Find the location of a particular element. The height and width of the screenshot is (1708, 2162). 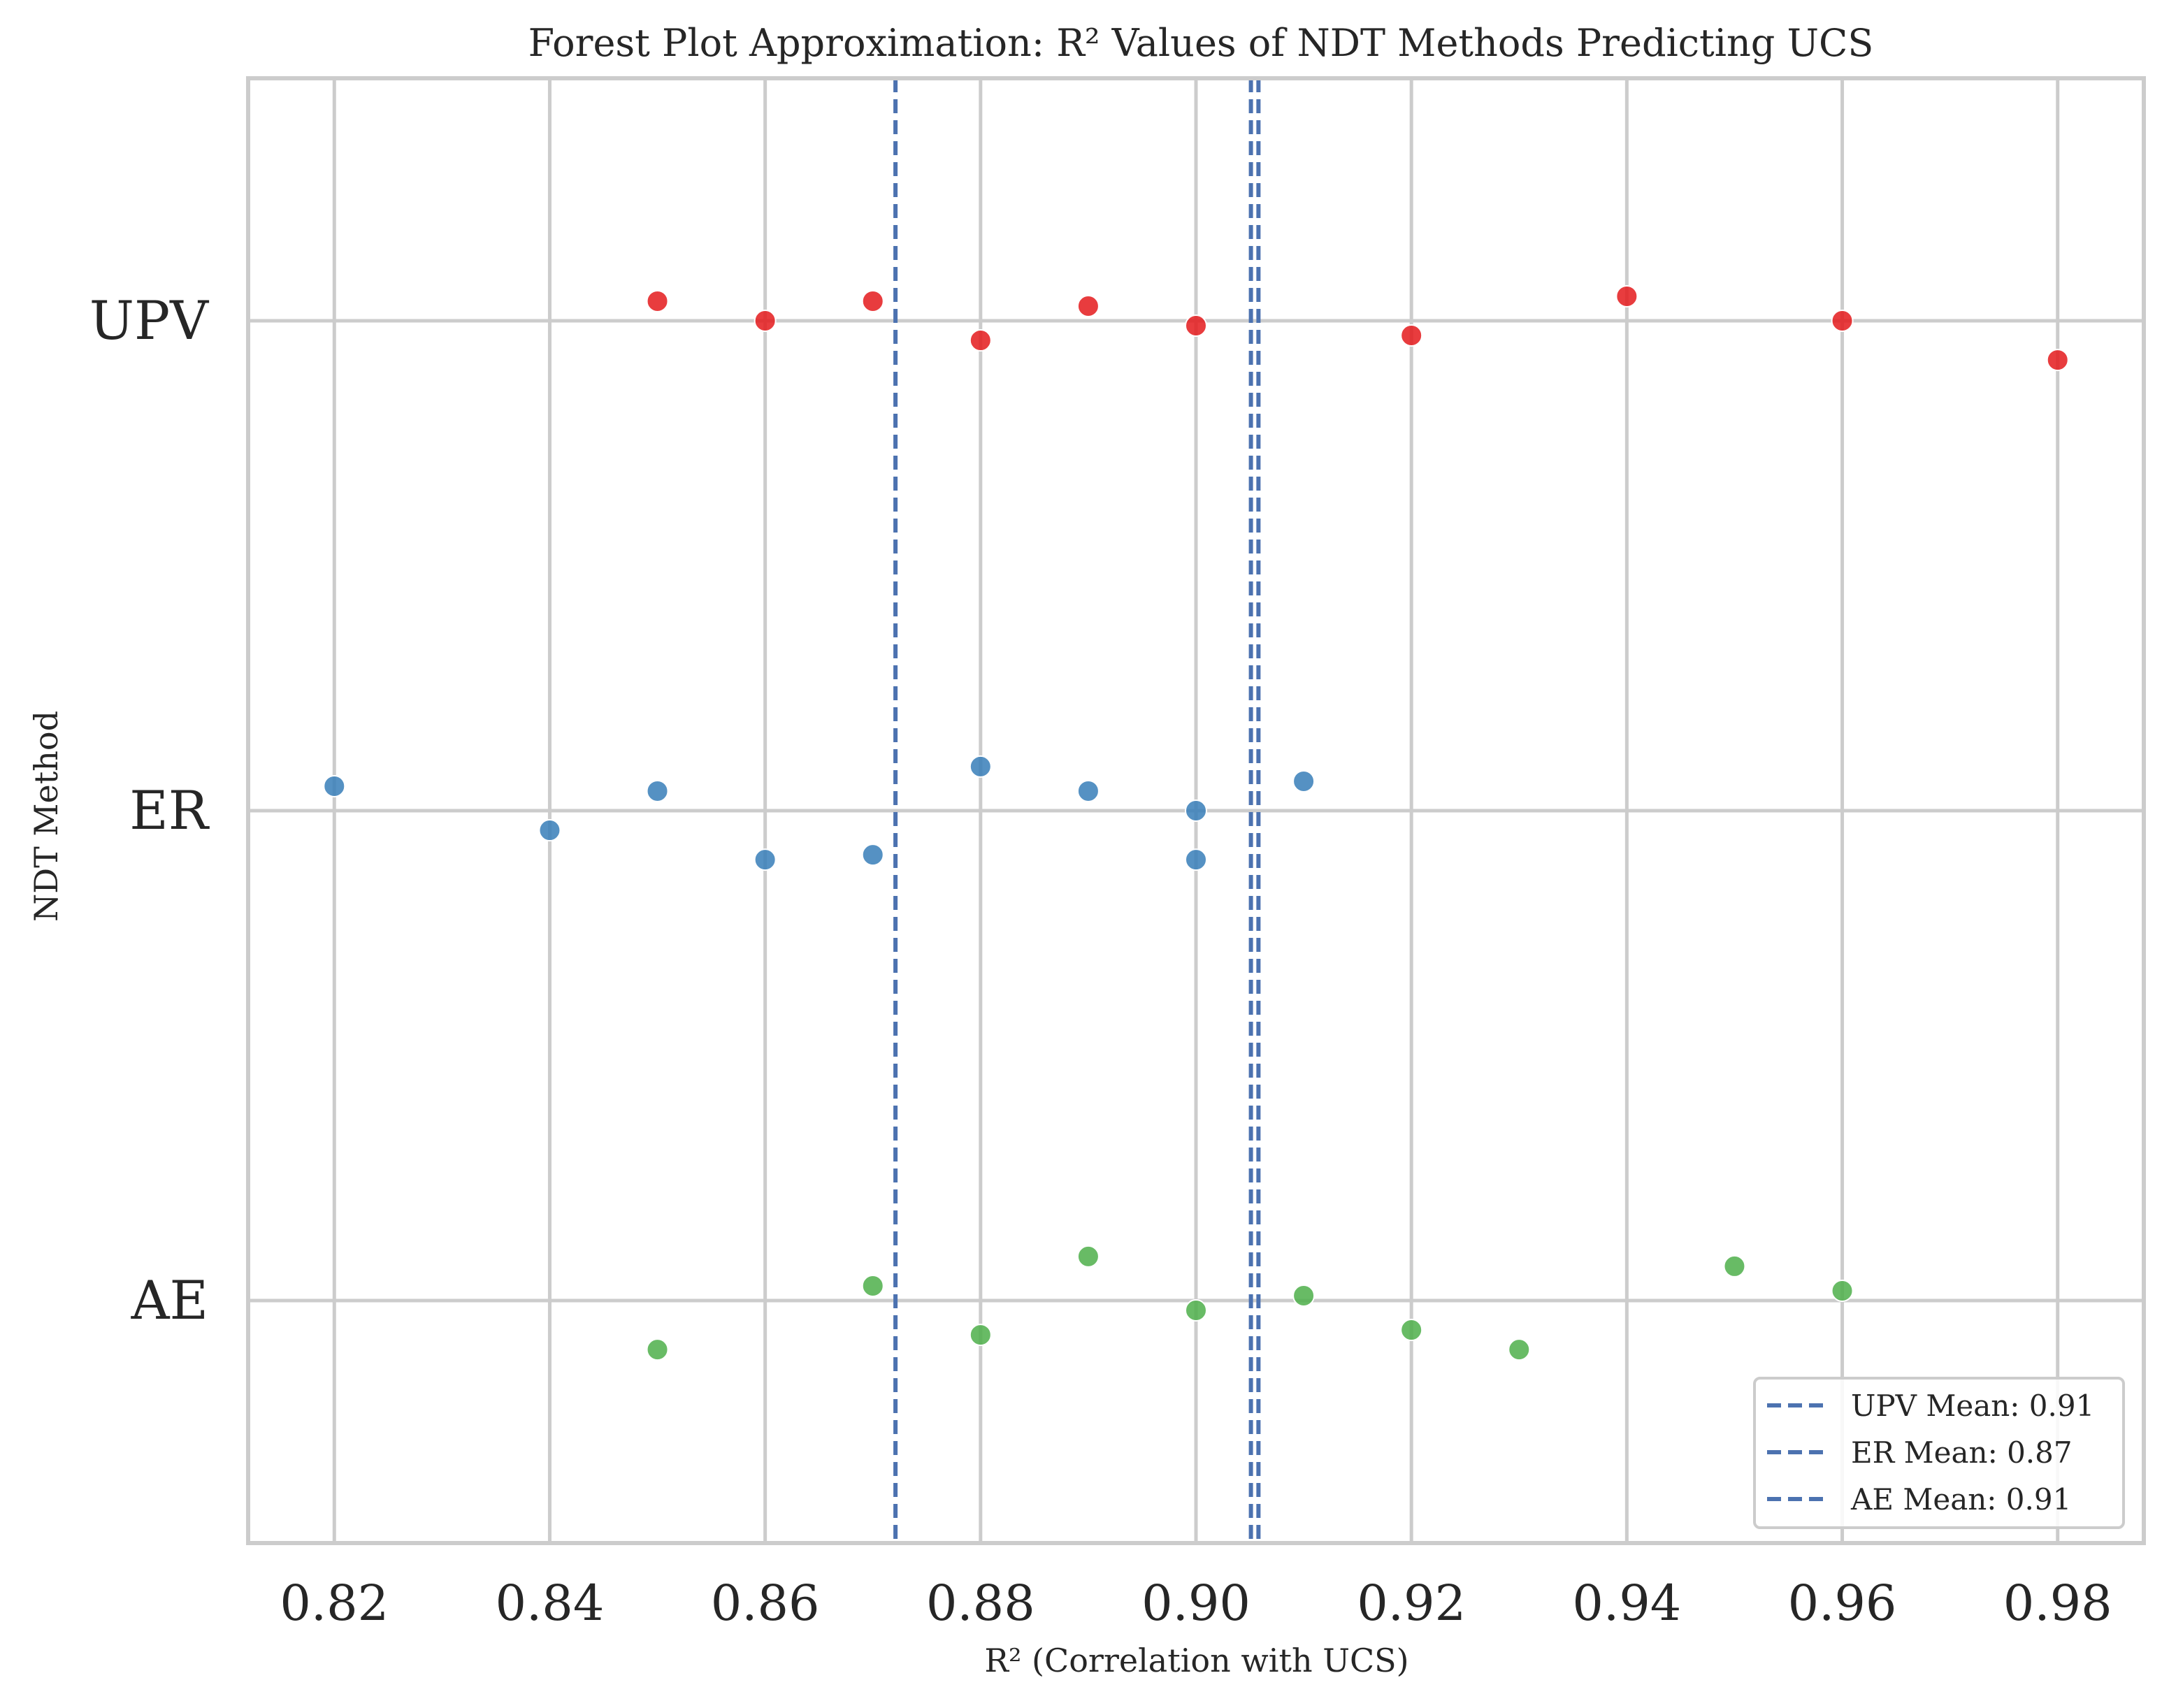

x-tick-label: 0.84 is located at coordinates (550, 1603).